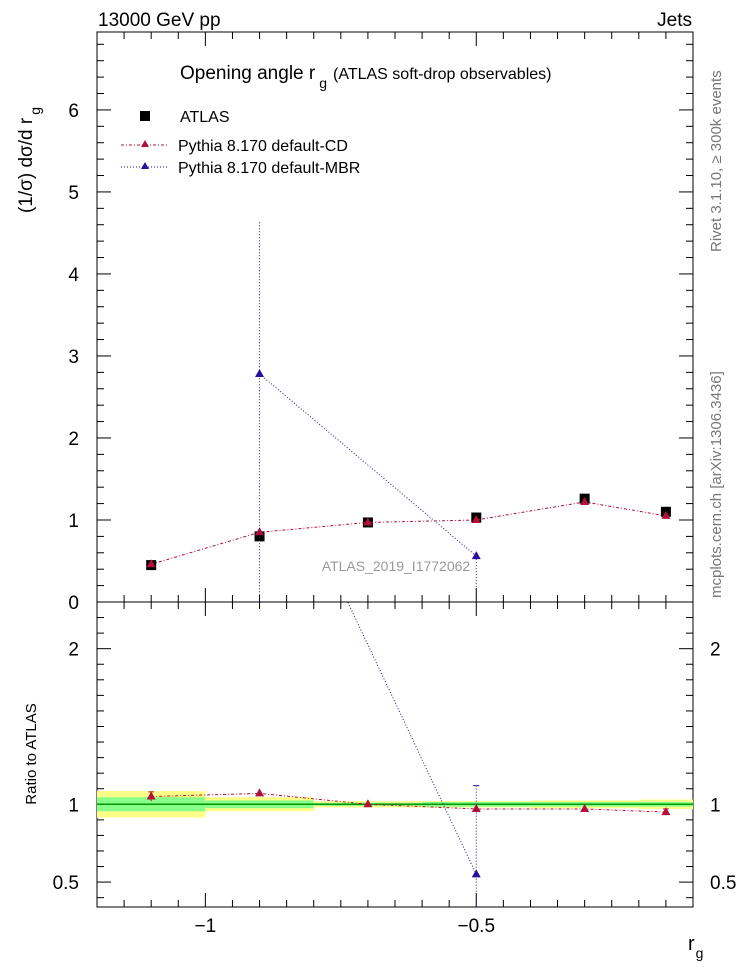  I want to click on mcplots-label: mcplots.cern.ch [arXiv:1306.3436], so click(716, 484).